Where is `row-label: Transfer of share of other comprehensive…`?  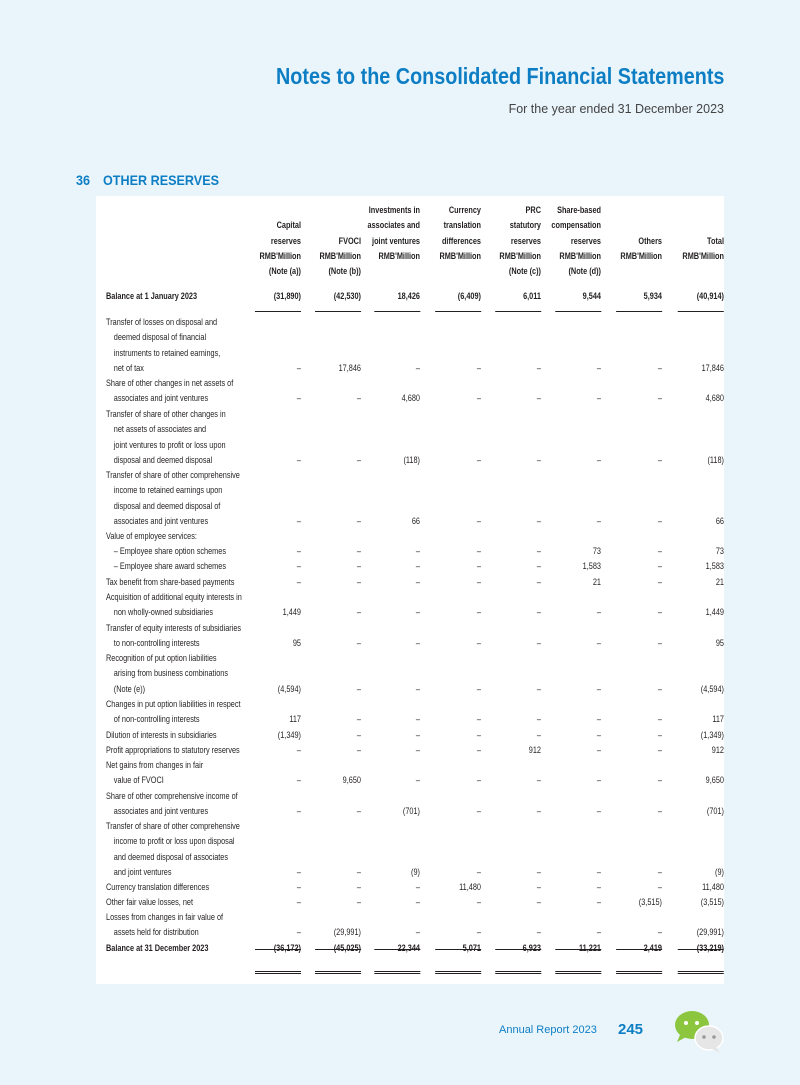
row-label: Transfer of share of other comprehensive… is located at coordinates (173, 497).